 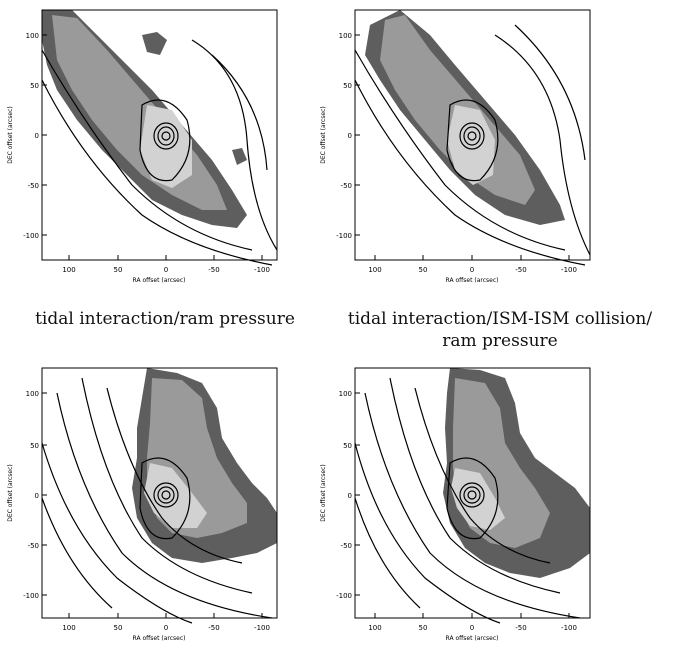 I want to click on contours-top-right, so click(x=472, y=145).